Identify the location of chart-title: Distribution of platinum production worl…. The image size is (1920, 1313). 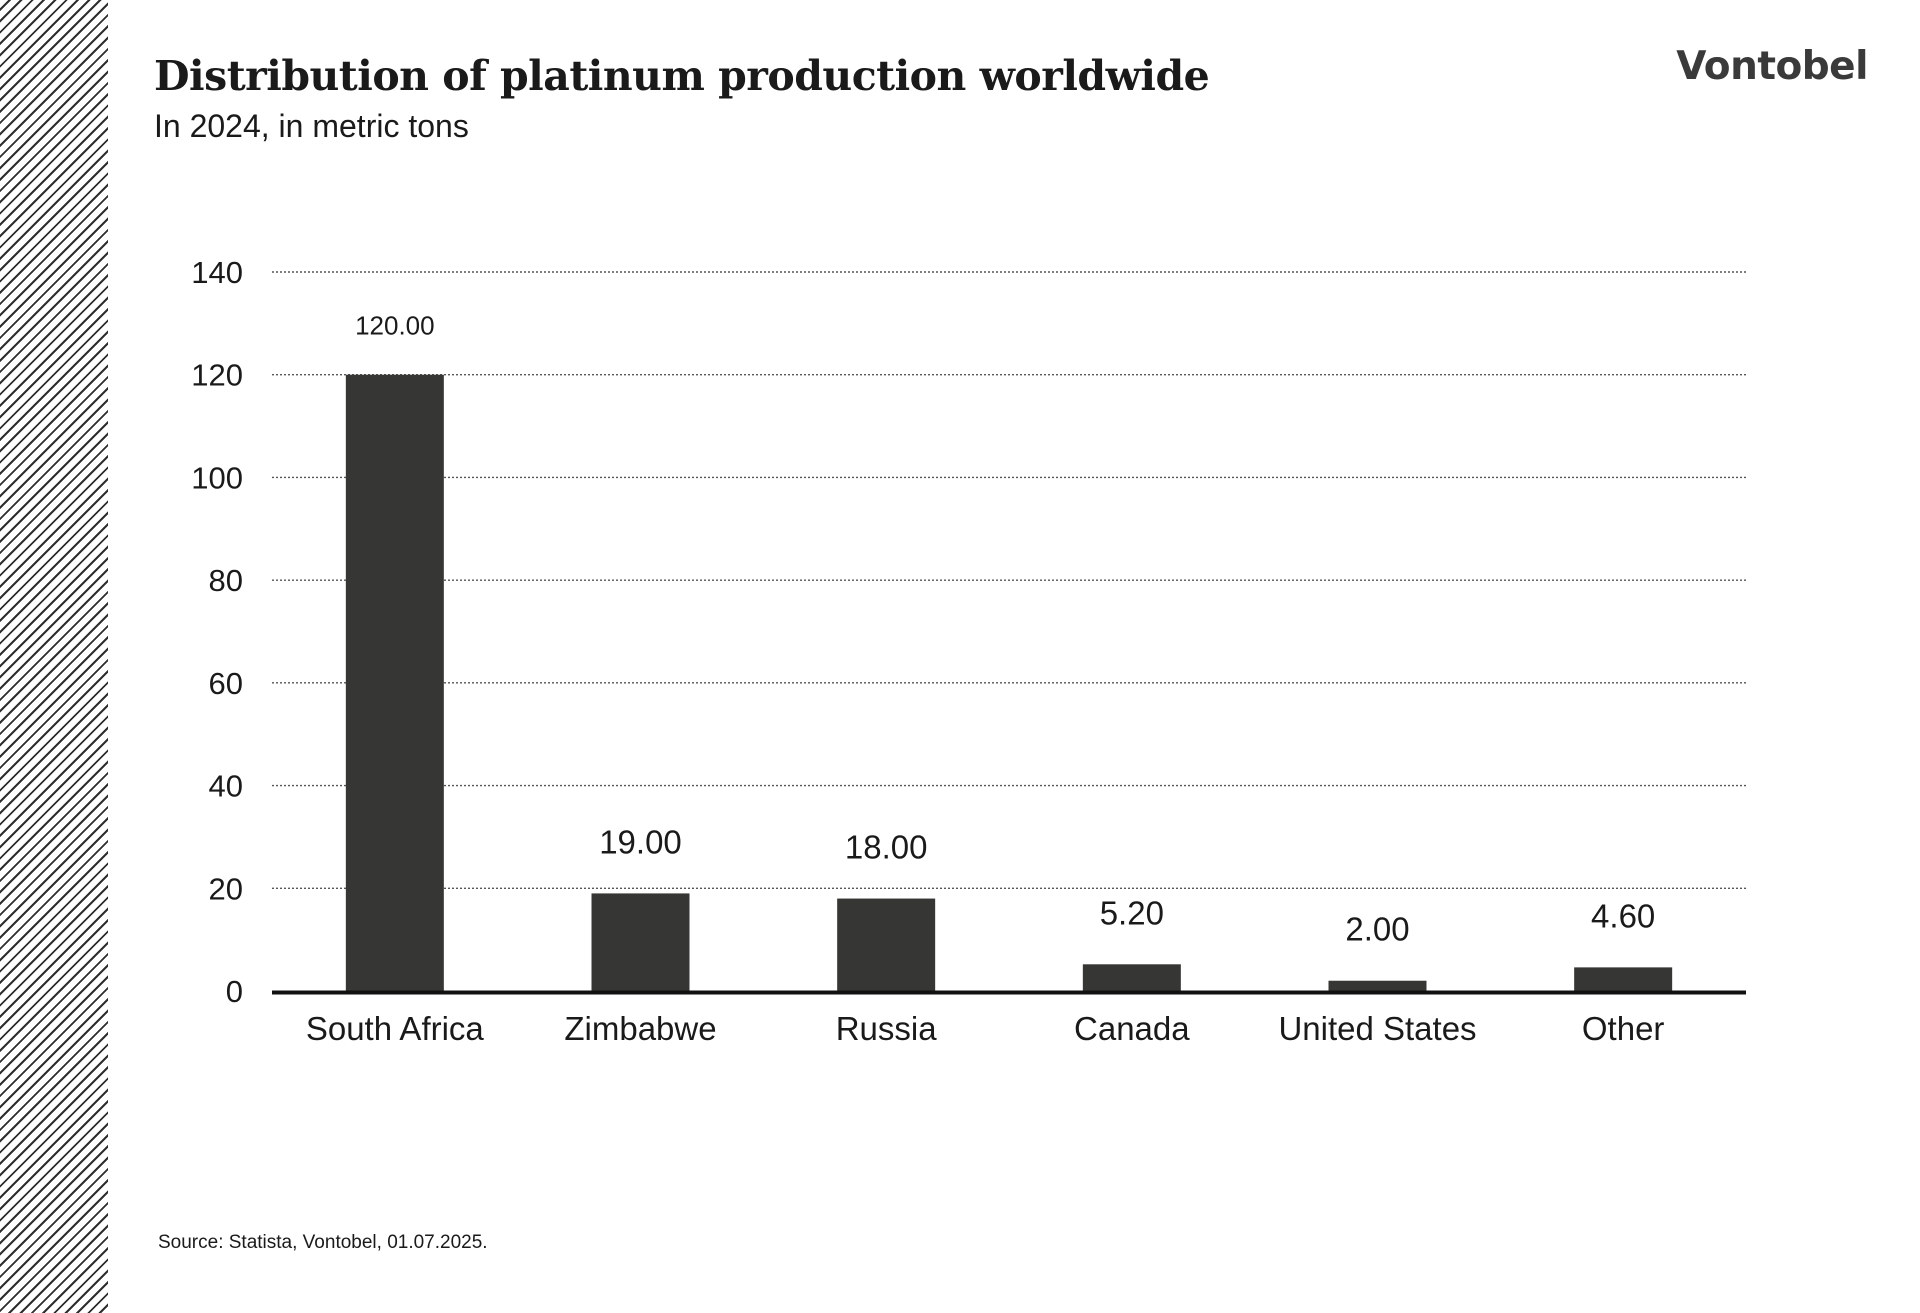
(682, 76).